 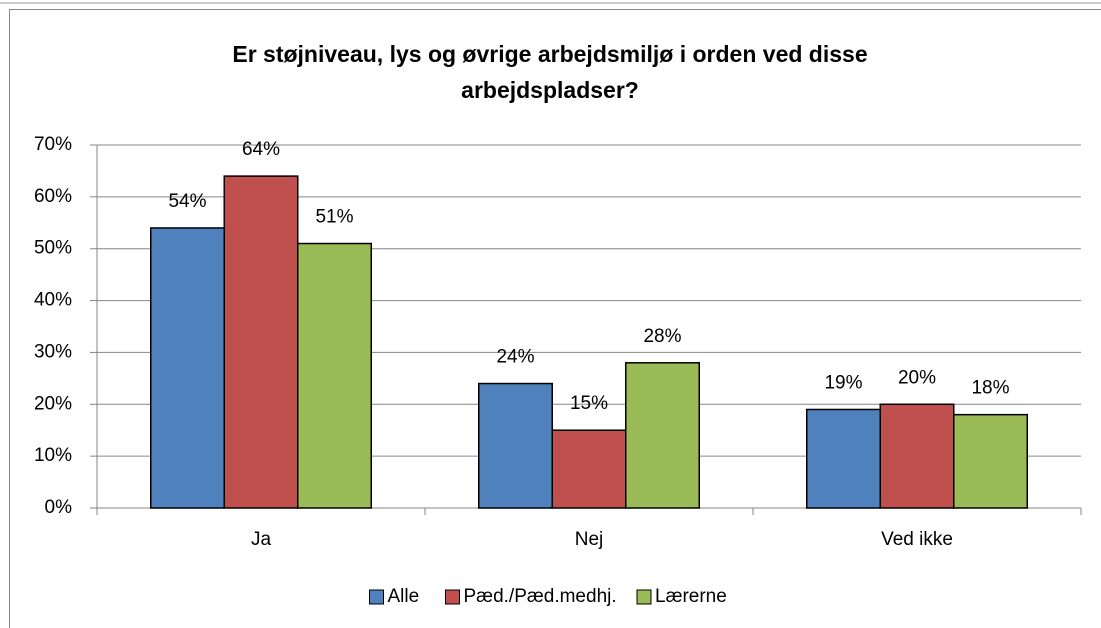 I want to click on value-label: 24%, so click(x=515, y=357).